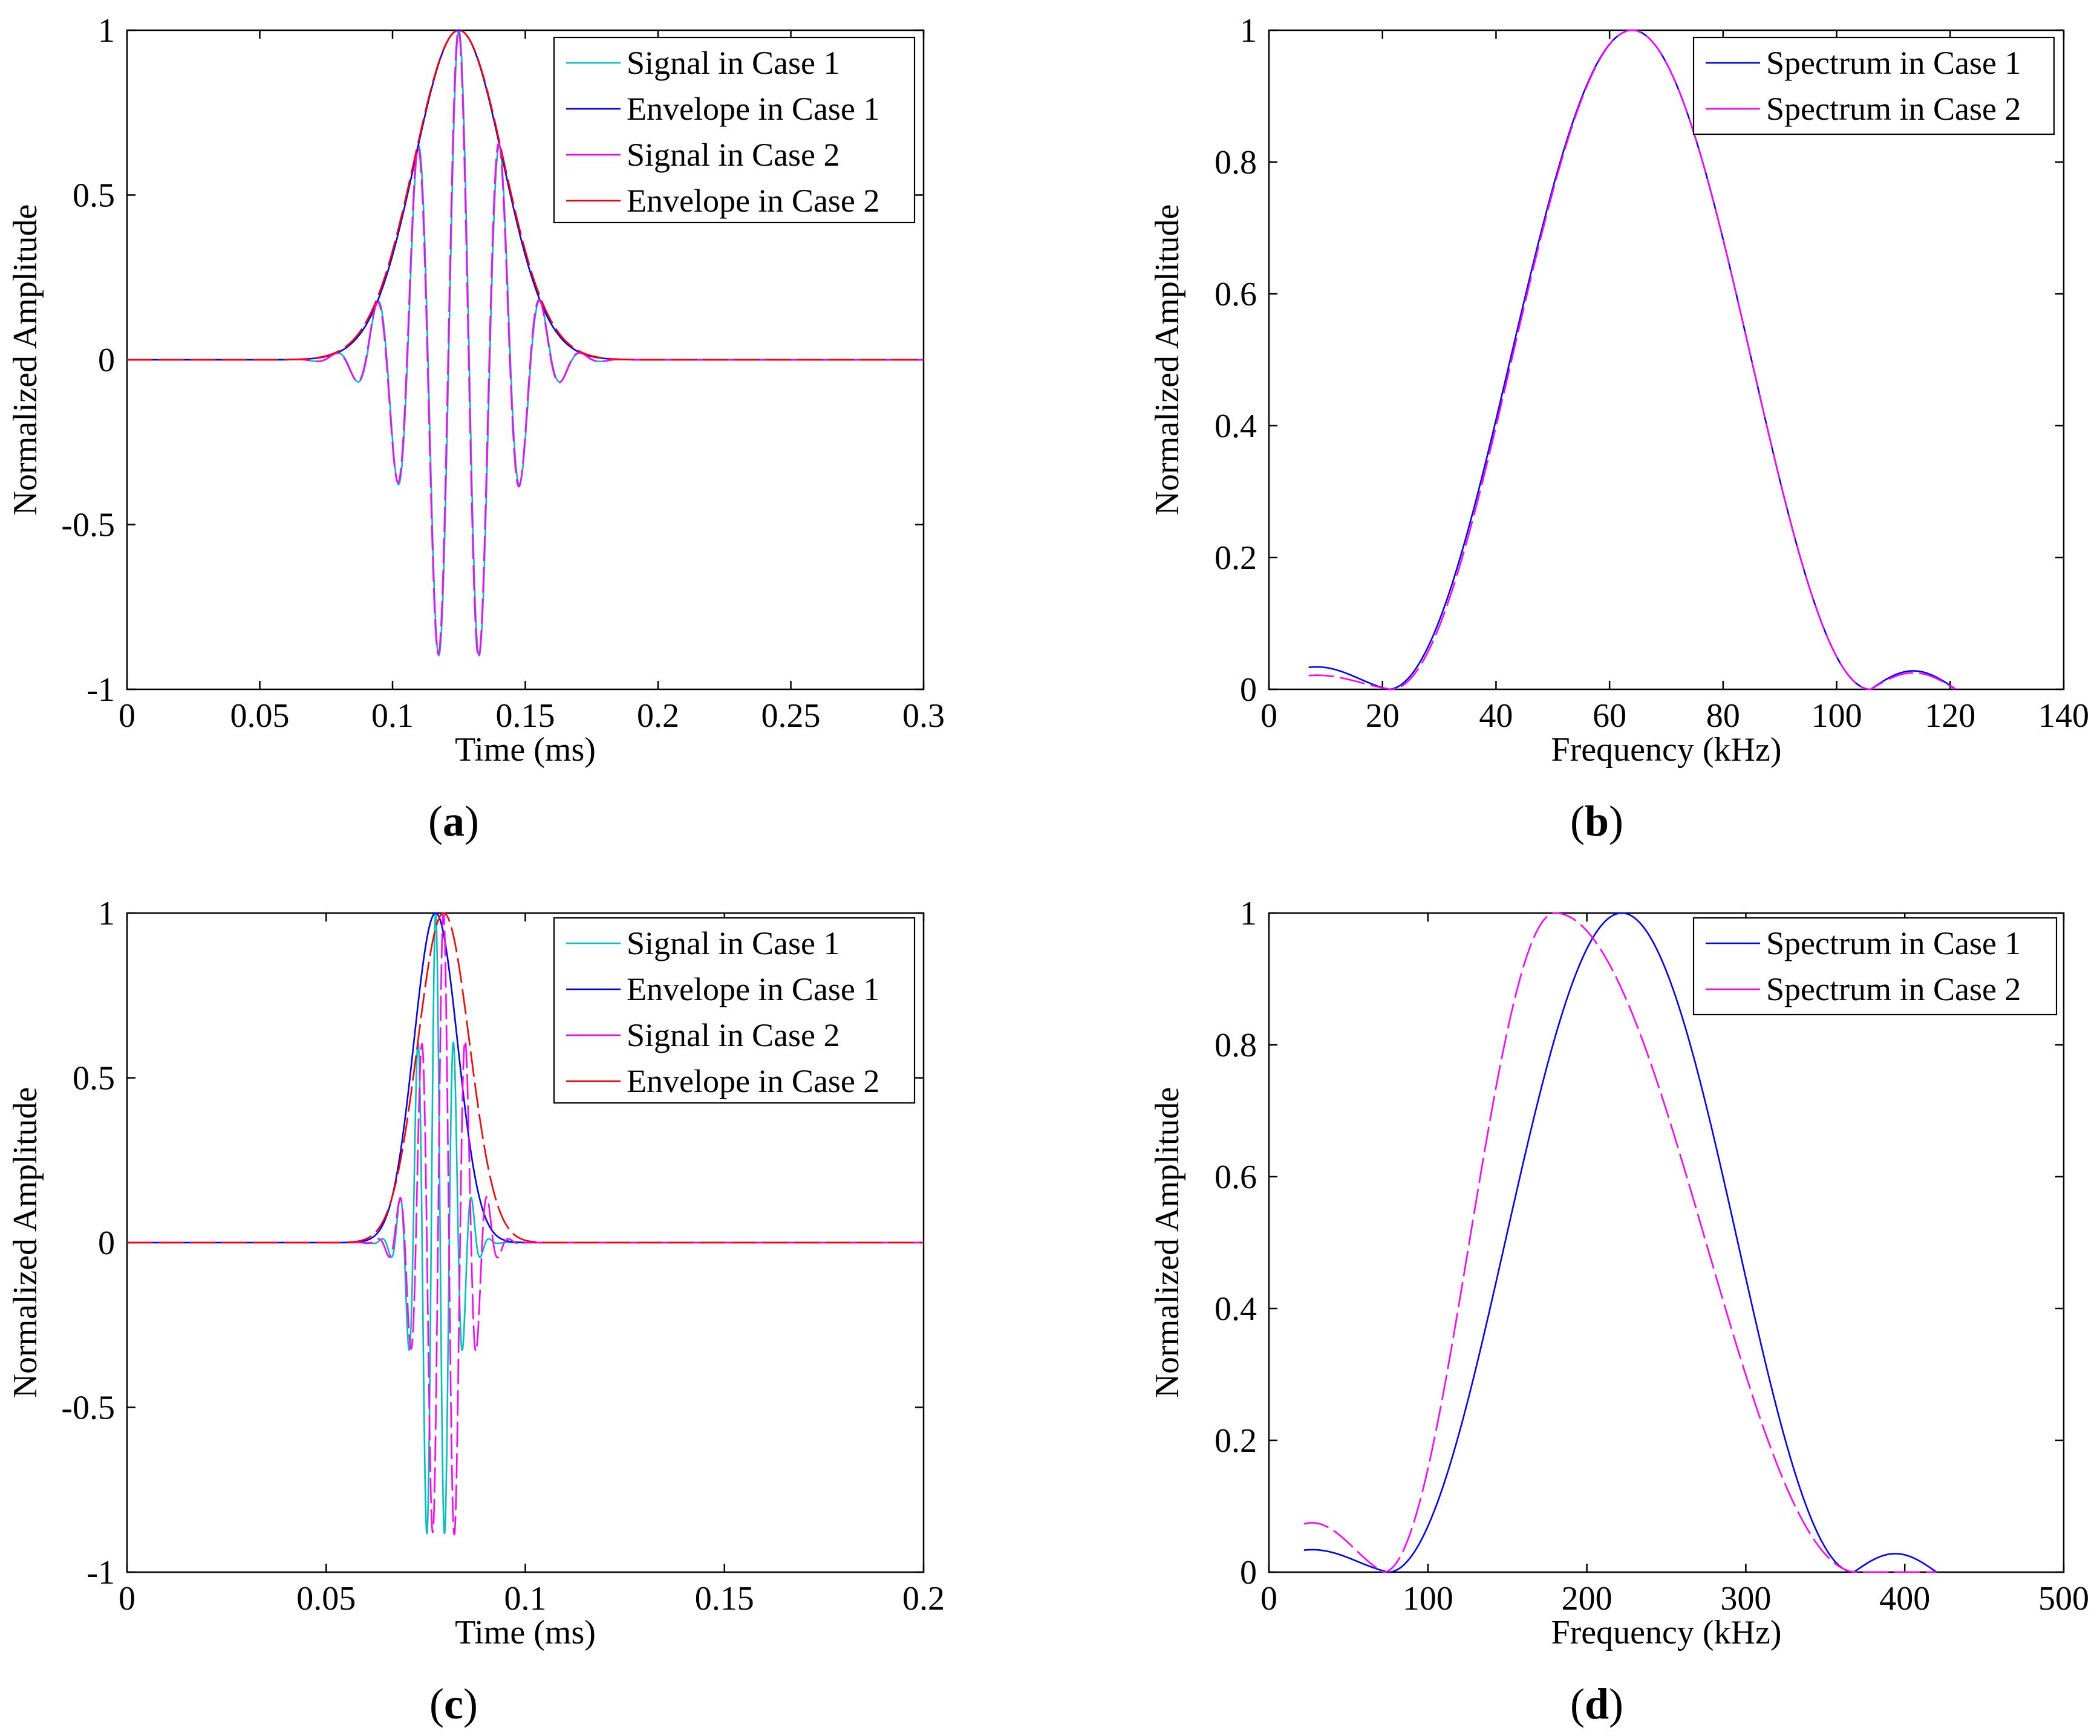 This screenshot has width=2100, height=1736. I want to click on caption-letter: b, so click(1597, 821).